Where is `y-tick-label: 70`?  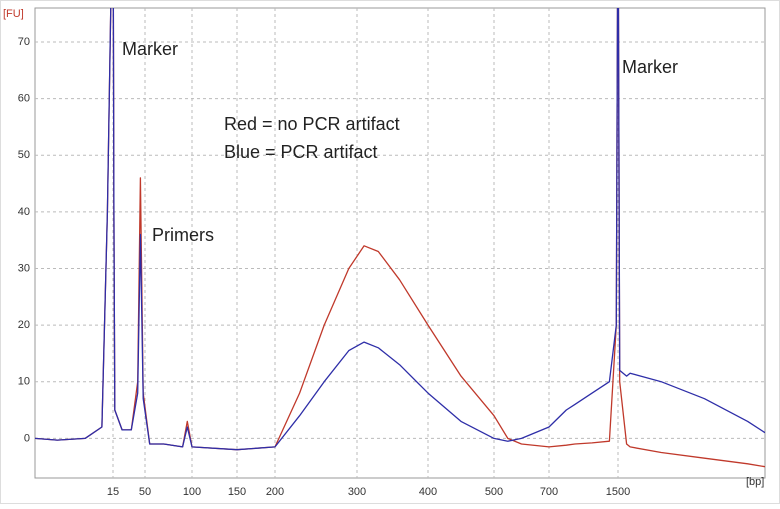 y-tick-label: 70 is located at coordinates (24, 42).